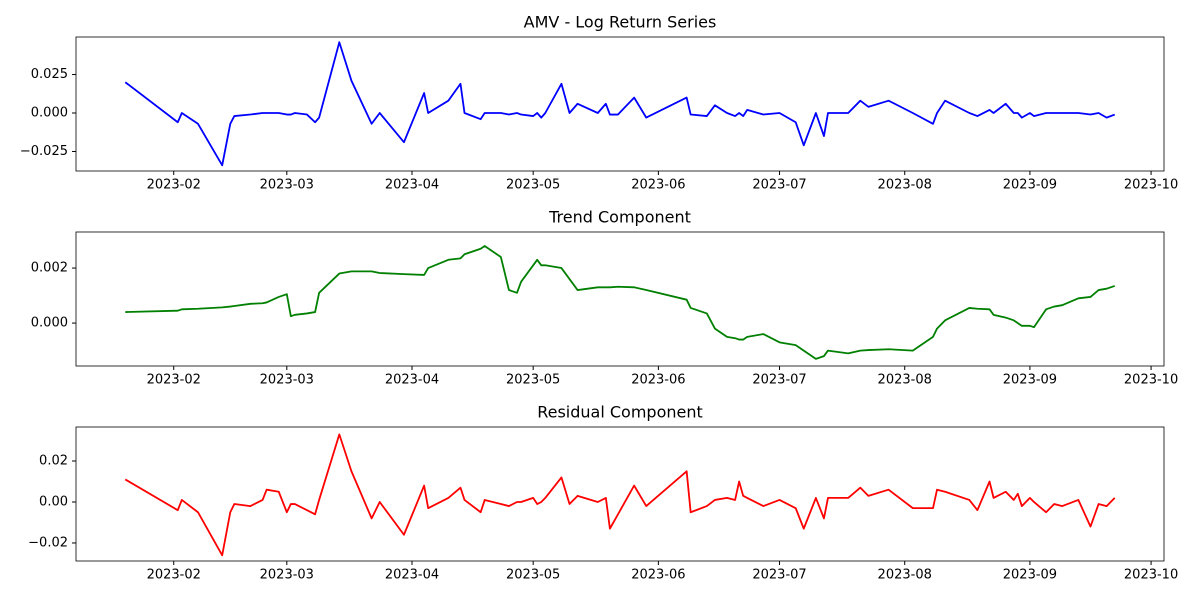  Describe the element at coordinates (619, 217) in the screenshot. I see `chart-title: Trend Component` at that location.